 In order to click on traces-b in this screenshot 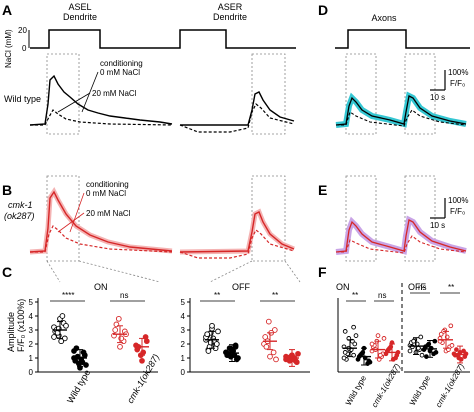, I will do `click(162, 223)`.